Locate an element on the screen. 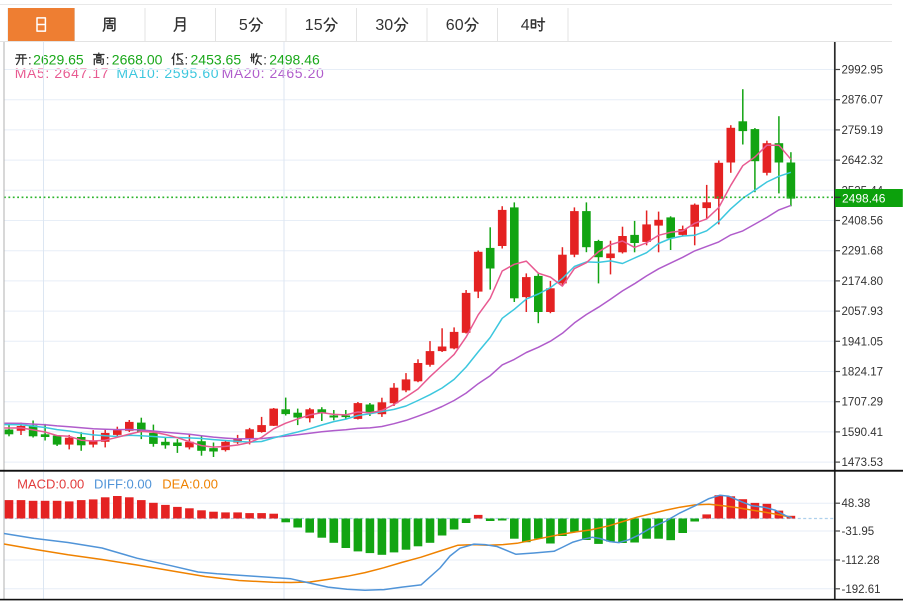  svg-text: 1707.29 is located at coordinates (863, 403).